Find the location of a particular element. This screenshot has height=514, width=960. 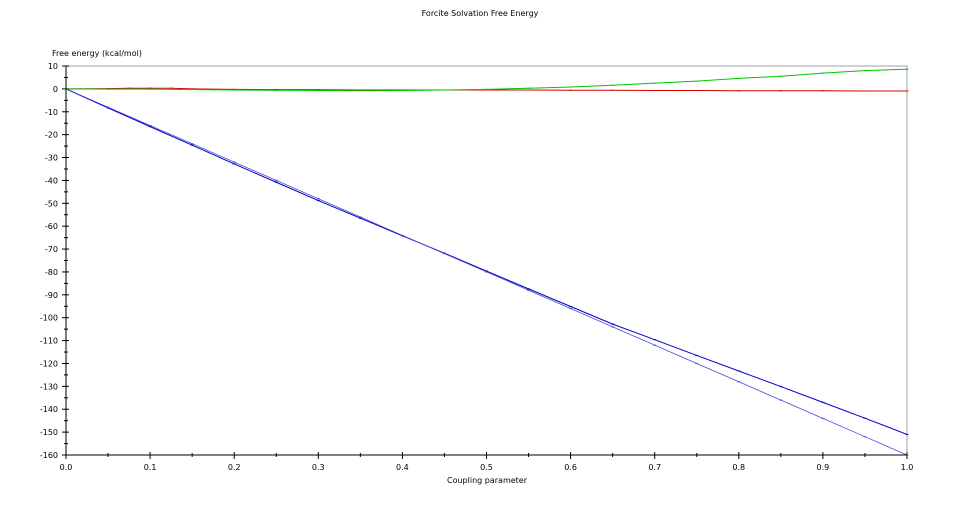

y-tick-label: -70 is located at coordinates (51, 249).